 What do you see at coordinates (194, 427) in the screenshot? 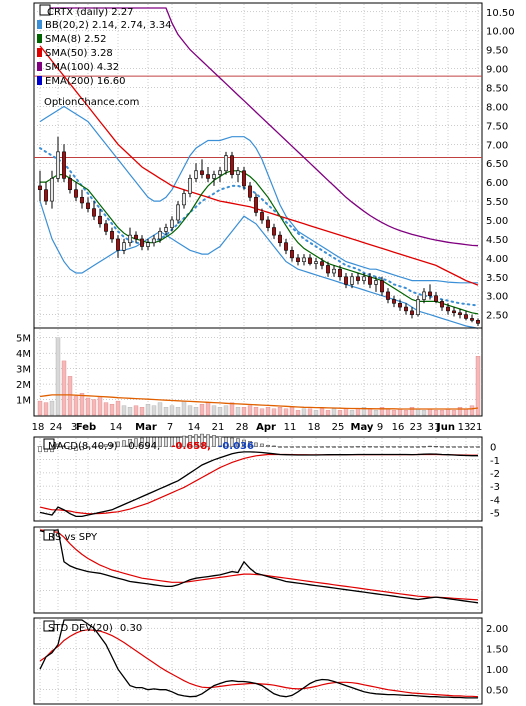
I see `x-axis-label: 14` at bounding box center [194, 427].